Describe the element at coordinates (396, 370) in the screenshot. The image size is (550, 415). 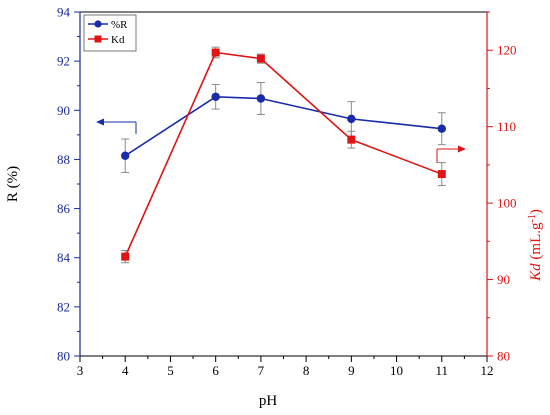
I see `x-tick-label: 10` at that location.